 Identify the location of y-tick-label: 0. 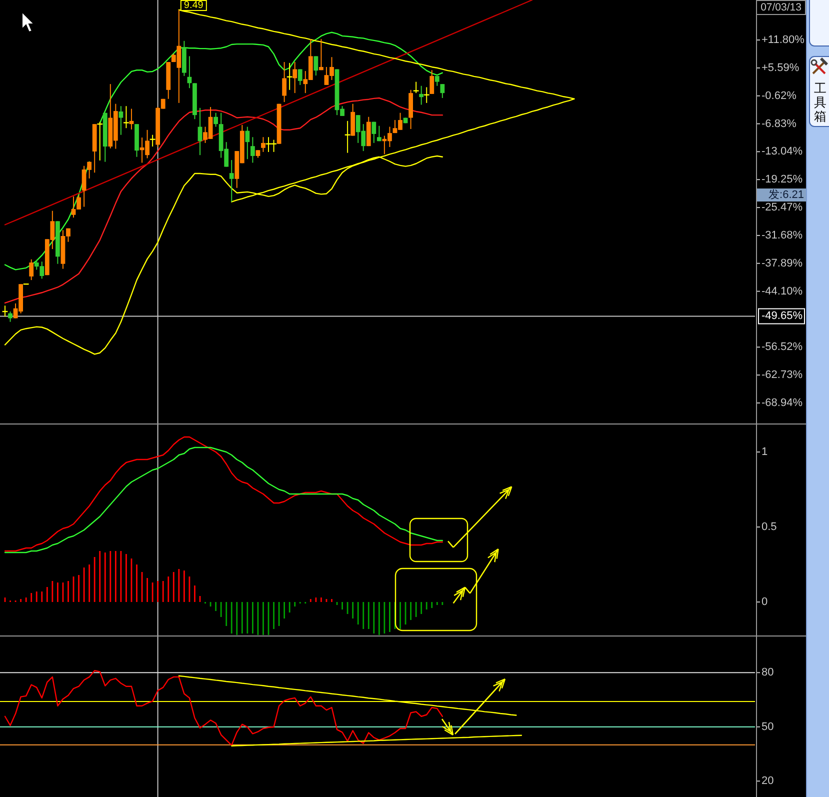
(765, 602).